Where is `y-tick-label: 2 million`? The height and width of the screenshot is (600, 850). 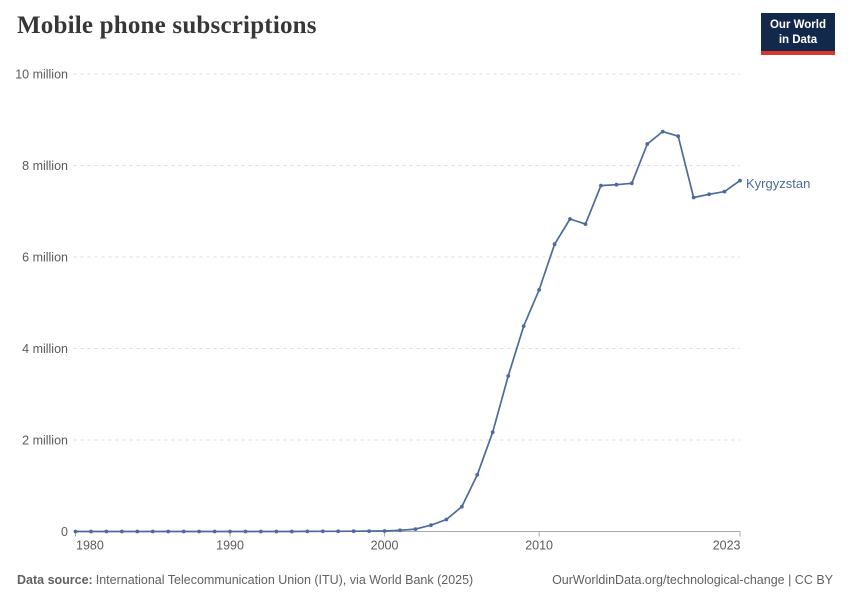
y-tick-label: 2 million is located at coordinates (45, 441).